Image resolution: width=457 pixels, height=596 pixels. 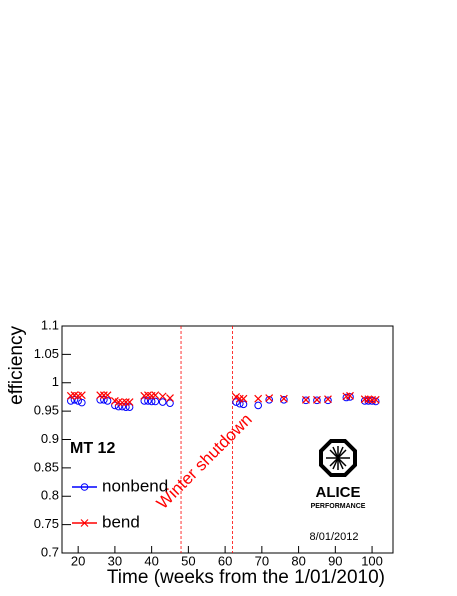 I want to click on x-tick-label: 60, so click(x=225, y=560).